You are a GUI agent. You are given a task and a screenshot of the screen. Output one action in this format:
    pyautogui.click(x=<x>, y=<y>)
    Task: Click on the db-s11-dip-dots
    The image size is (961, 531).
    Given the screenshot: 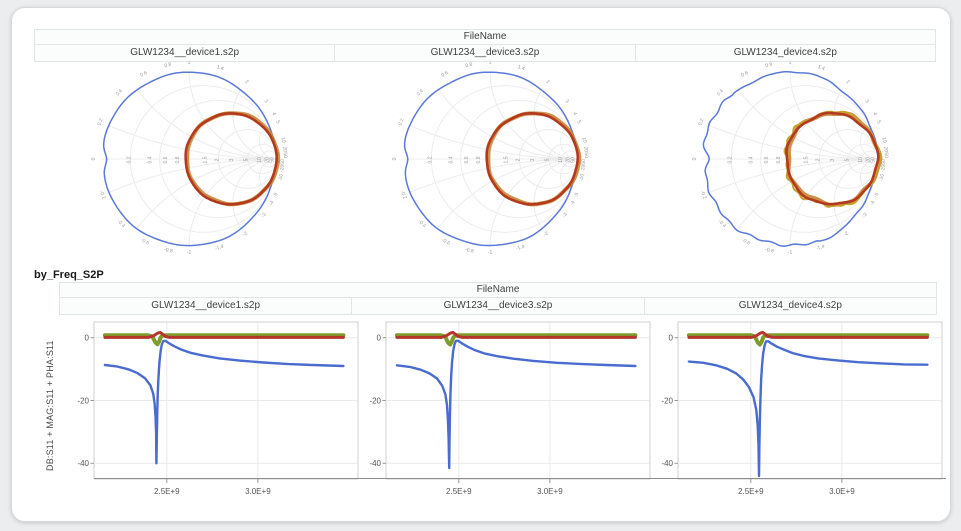 What is the action you would take?
    pyautogui.click(x=157, y=407)
    